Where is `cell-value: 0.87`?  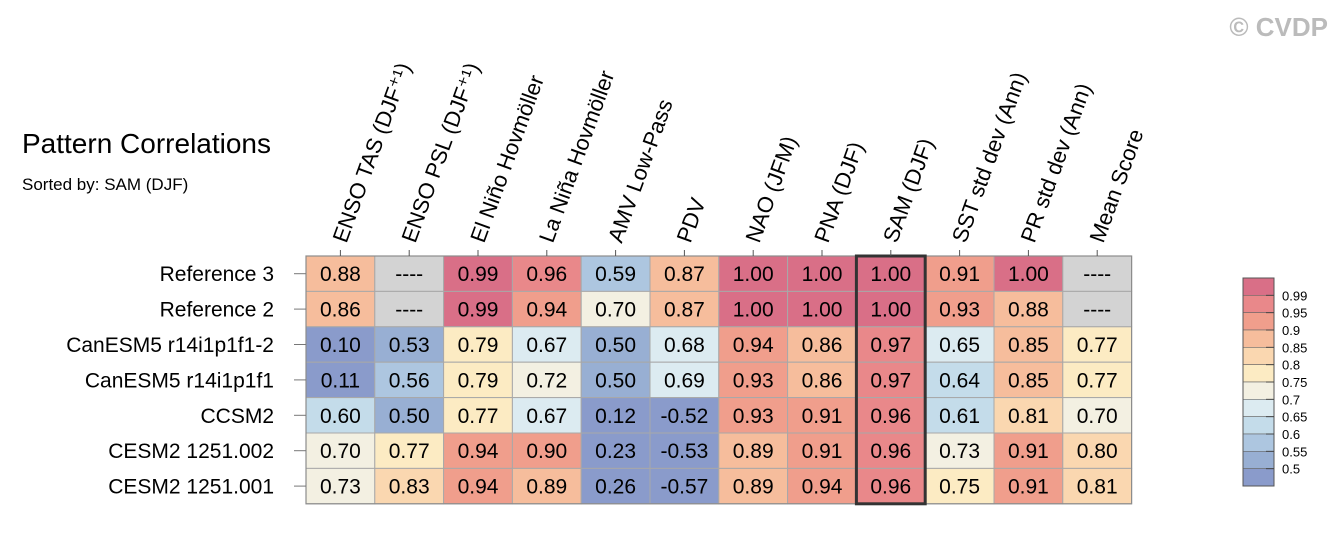
cell-value: 0.87 is located at coordinates (684, 310).